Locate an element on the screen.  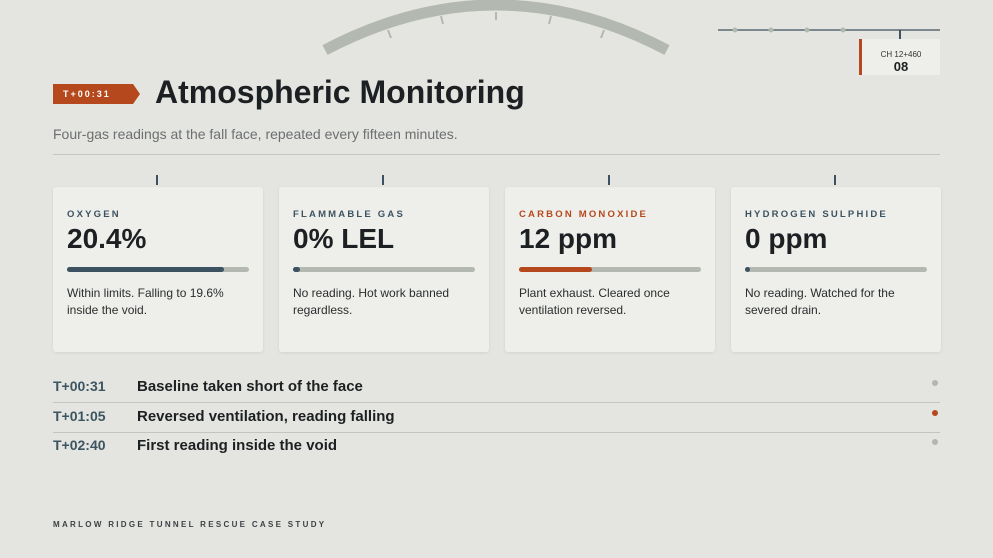
title: Atmospheric Monitoring is located at coordinates (340, 92).